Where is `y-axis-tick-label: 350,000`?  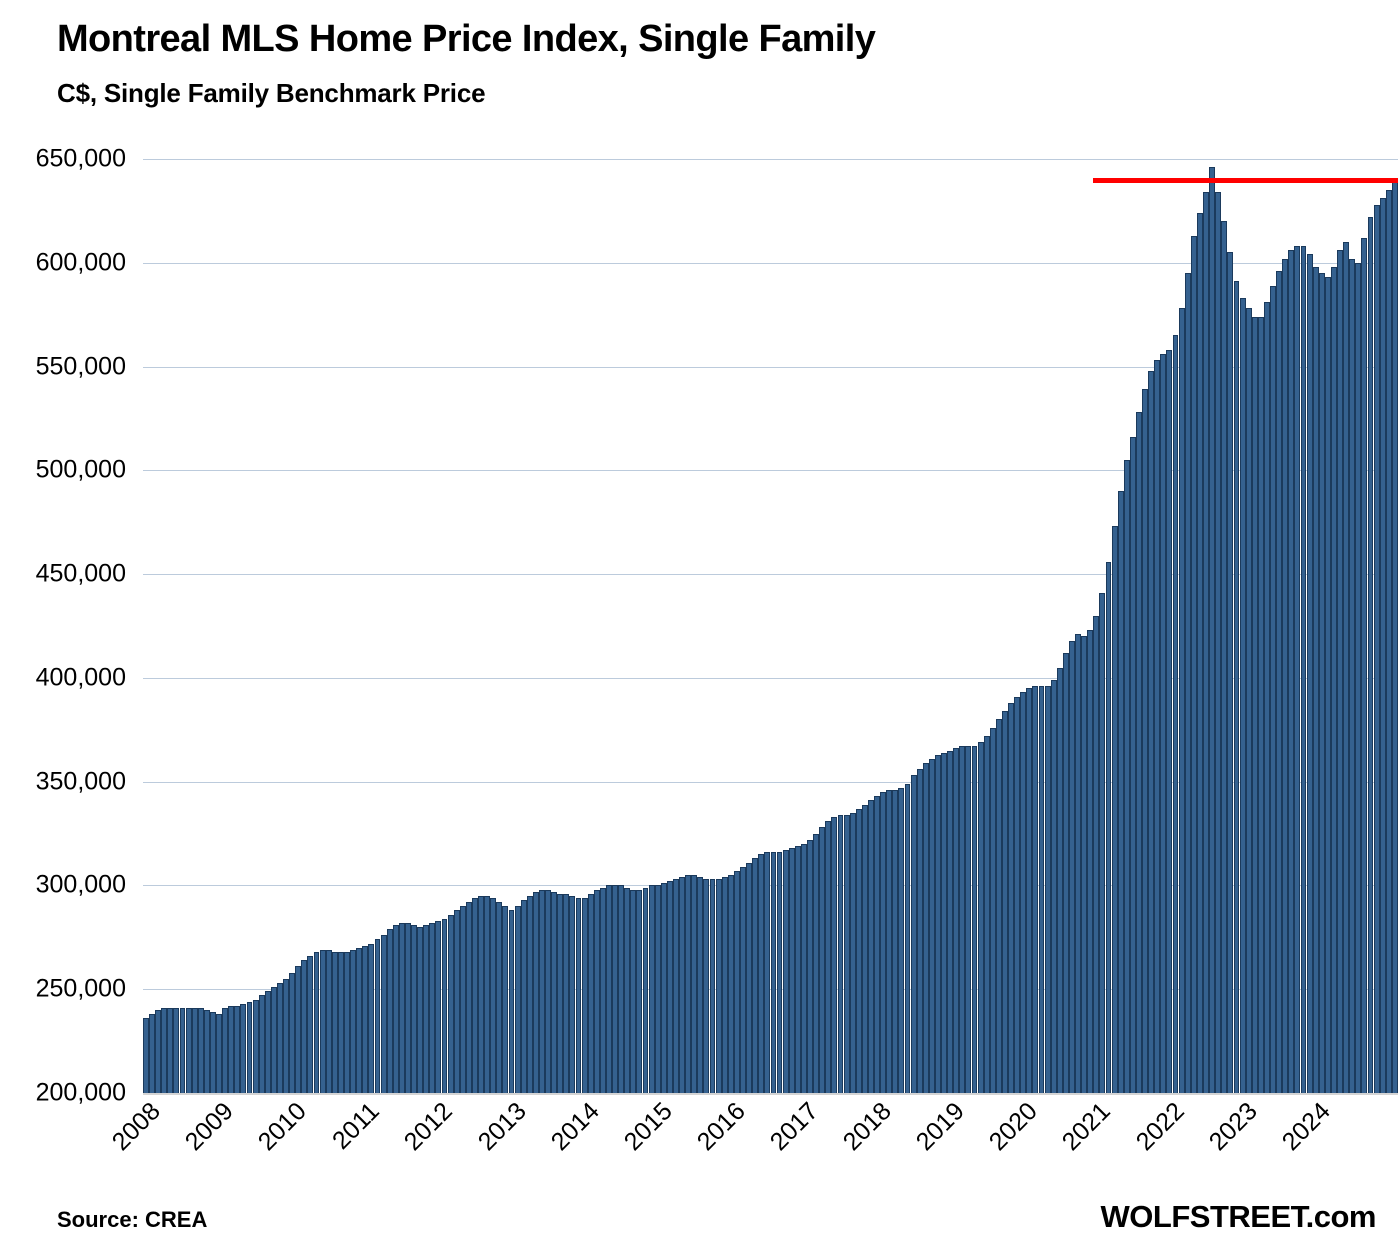 y-axis-tick-label: 350,000 is located at coordinates (80, 781).